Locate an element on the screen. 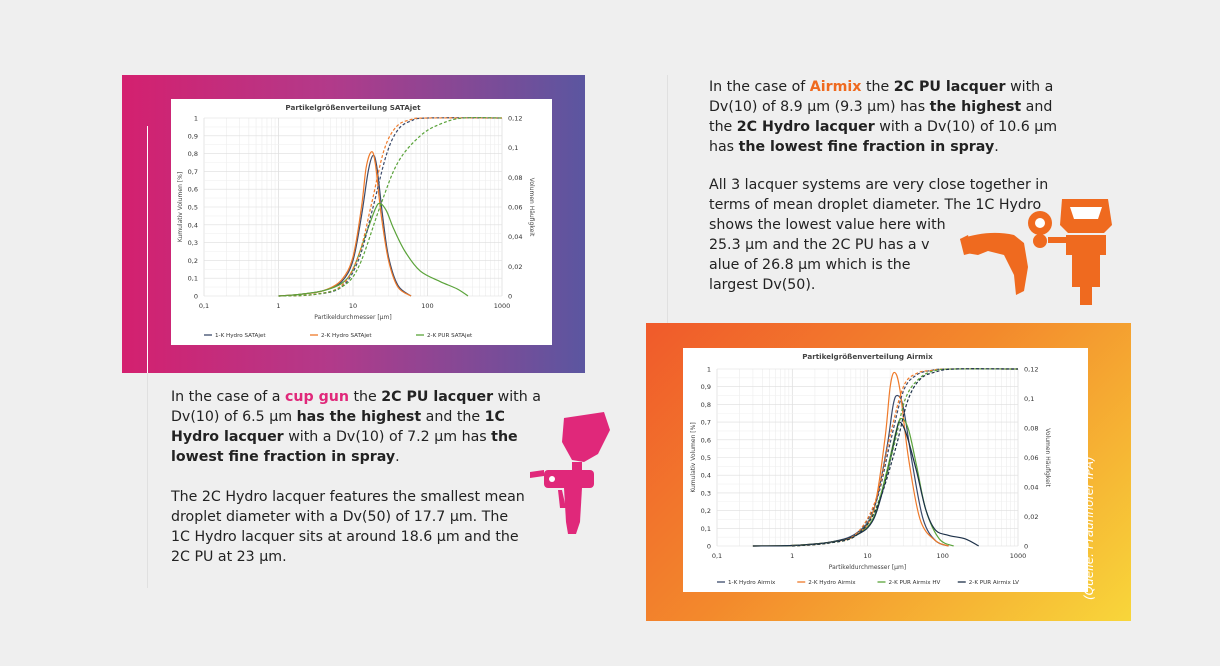  airmix-dv50-line: largest Dv(50). is located at coordinates (762, 285).